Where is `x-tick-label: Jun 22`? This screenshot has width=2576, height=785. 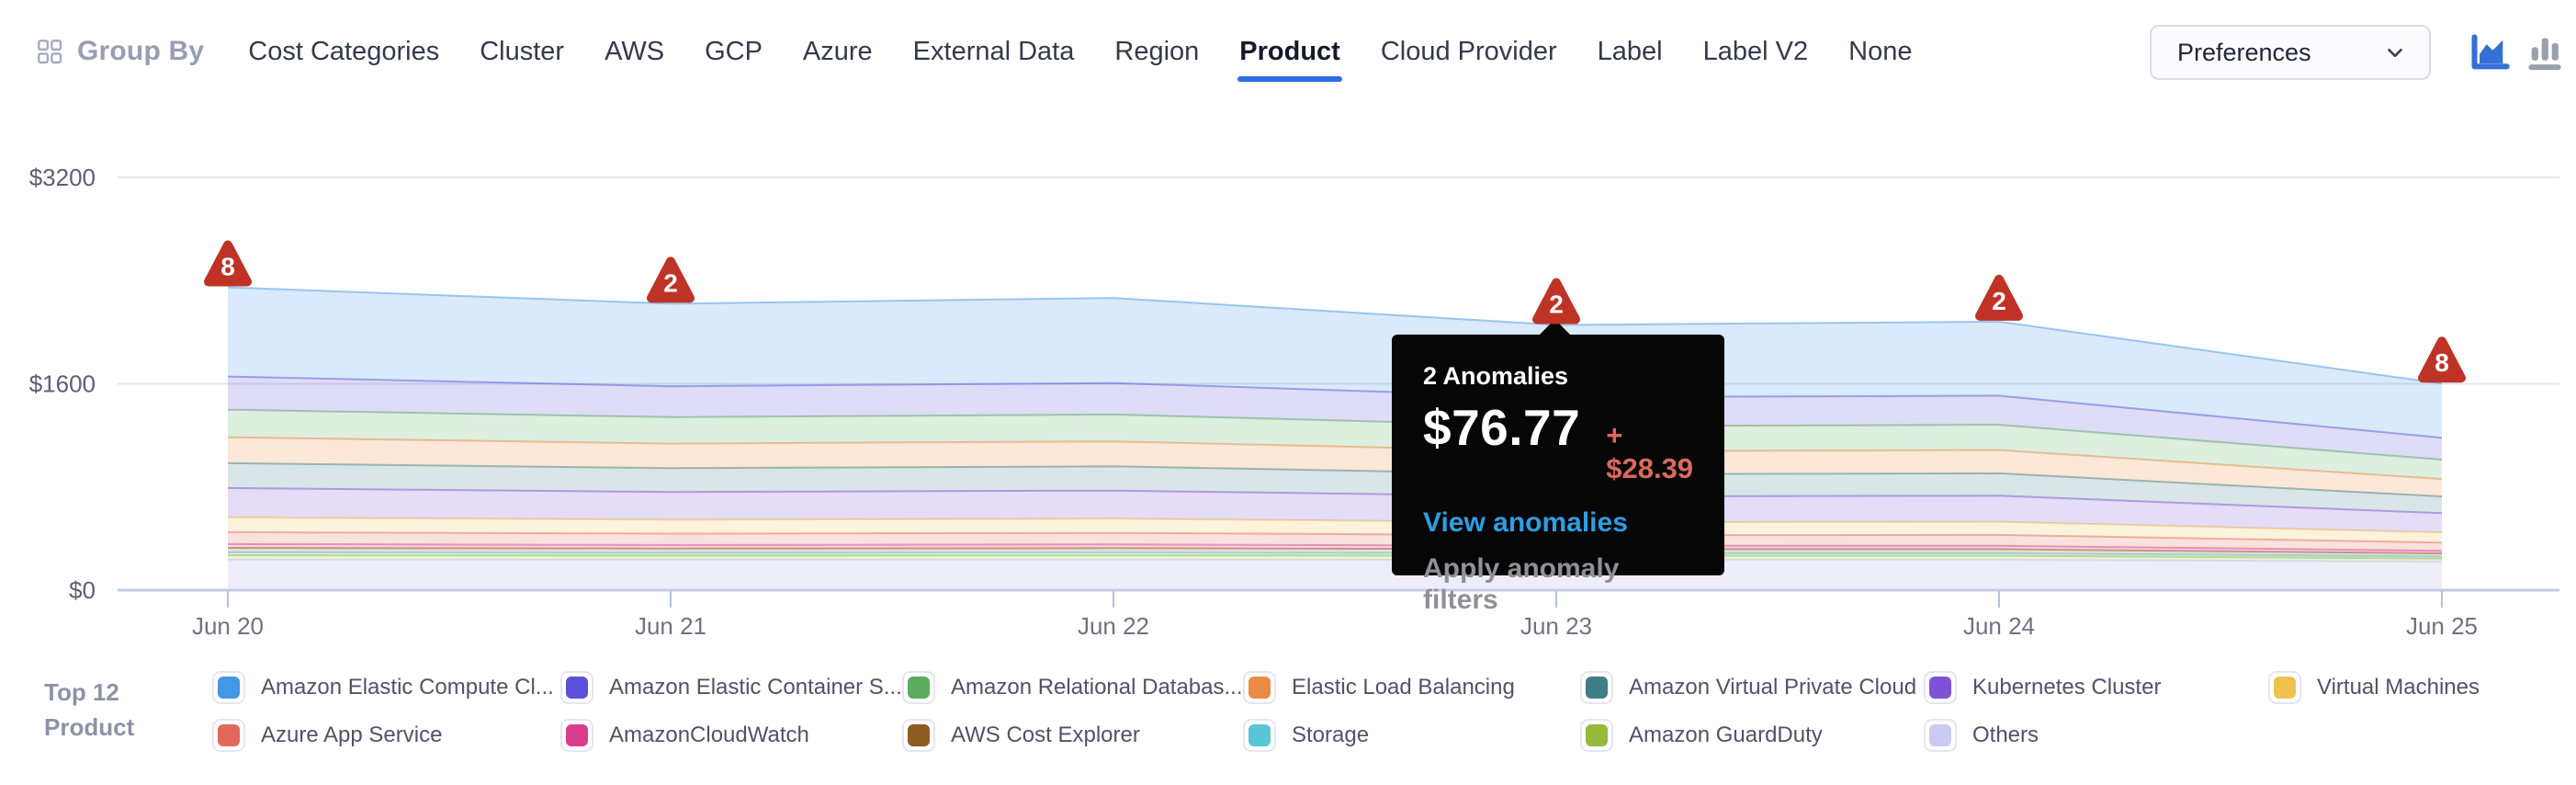 x-tick-label: Jun 22 is located at coordinates (1113, 626).